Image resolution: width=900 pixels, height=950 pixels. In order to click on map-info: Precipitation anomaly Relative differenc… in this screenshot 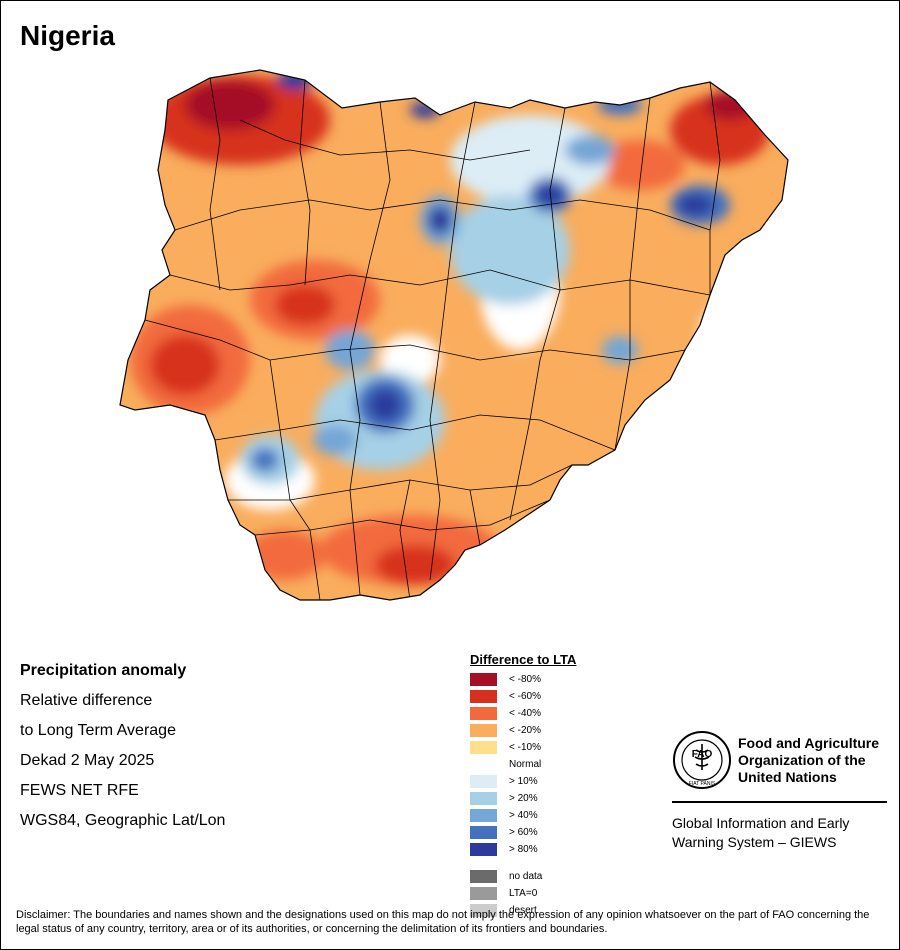, I will do `click(122, 746)`.